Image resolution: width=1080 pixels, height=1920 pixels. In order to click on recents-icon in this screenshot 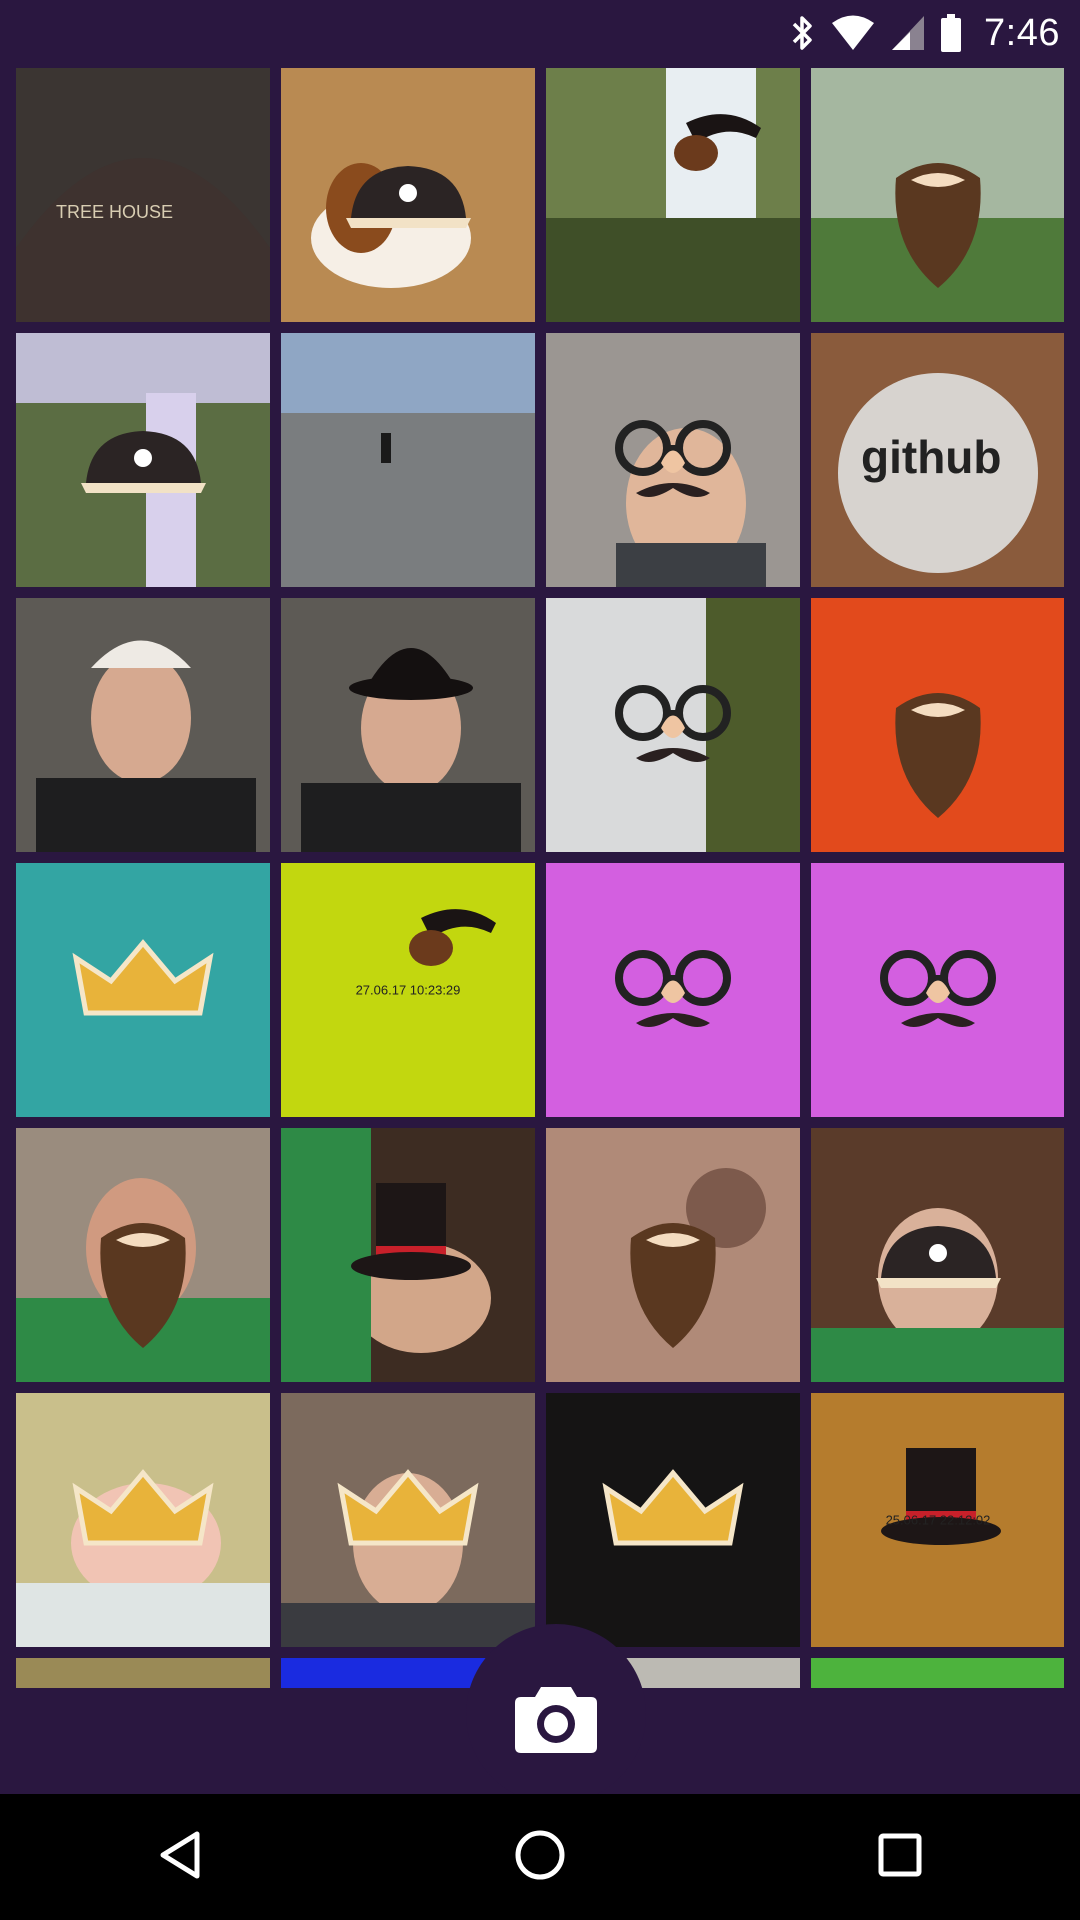, I will do `click(900, 1857)`.